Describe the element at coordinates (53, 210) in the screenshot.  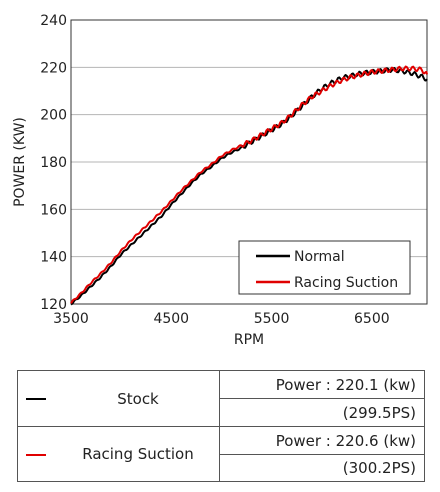
I see `y-tick-label-160: 160` at that location.